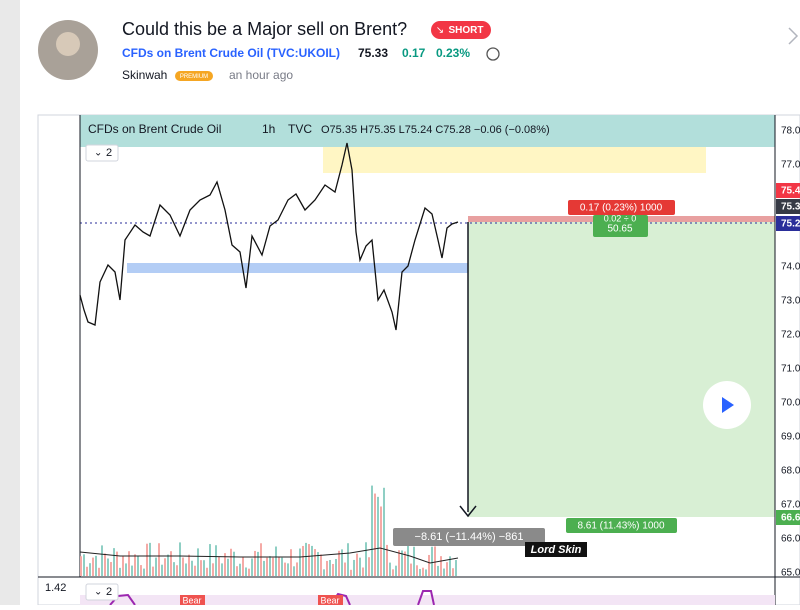 Image resolution: width=800 pixels, height=610 pixels. I want to click on indicator-toggle, so click(102, 153).